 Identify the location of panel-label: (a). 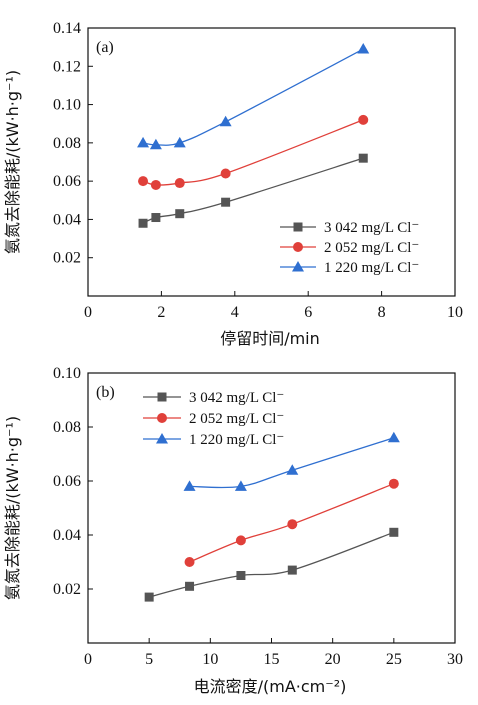
(105, 47).